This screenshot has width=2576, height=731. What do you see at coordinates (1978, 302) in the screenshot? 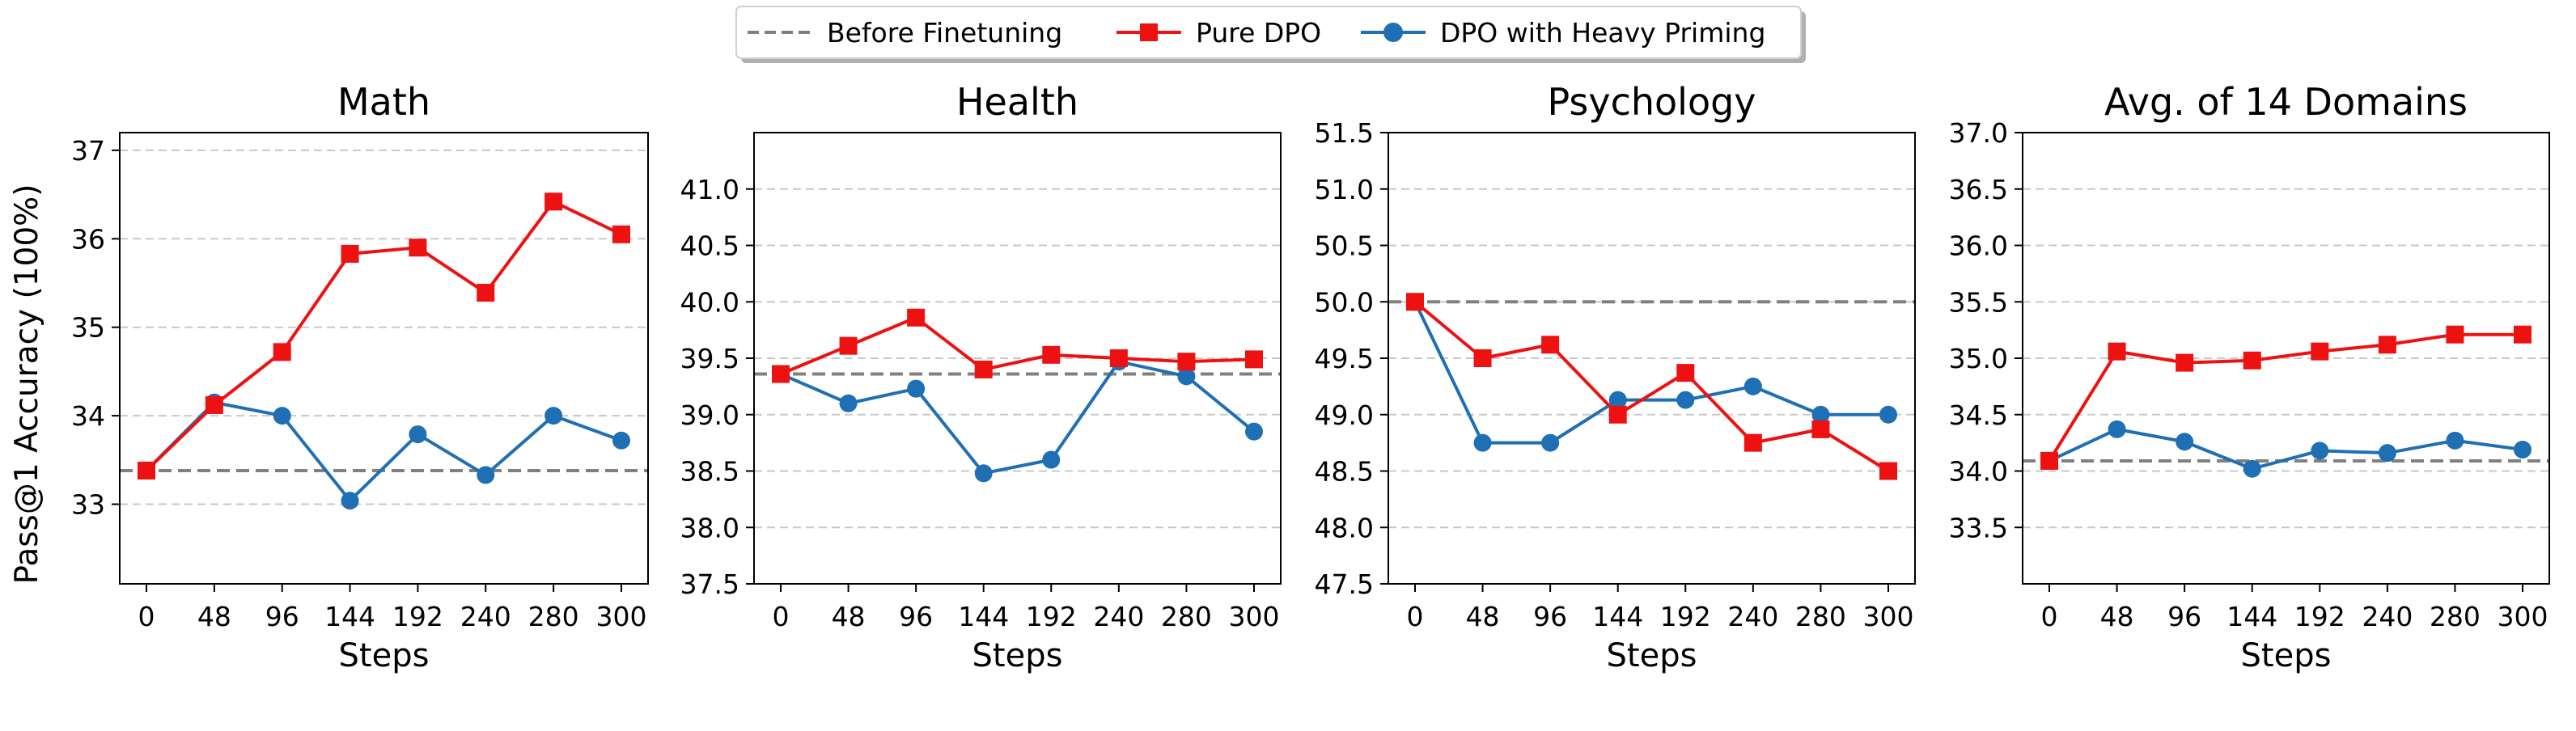
I see `y-tick-label: 35.5` at bounding box center [1978, 302].